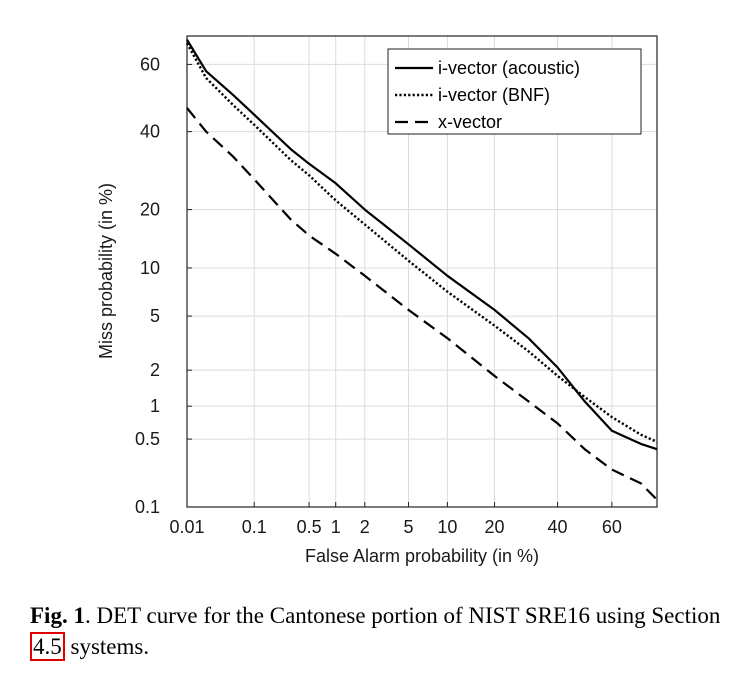 The height and width of the screenshot is (673, 745). Describe the element at coordinates (422, 556) in the screenshot. I see `x-axis-label: False Alarm probability (in %)` at that location.